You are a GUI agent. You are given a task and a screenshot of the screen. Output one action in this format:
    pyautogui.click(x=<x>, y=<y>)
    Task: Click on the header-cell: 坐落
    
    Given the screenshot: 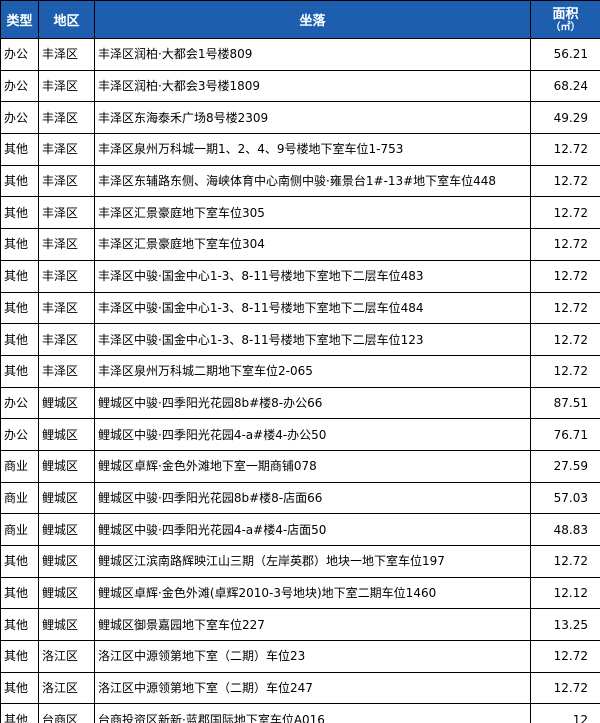 What is the action you would take?
    pyautogui.click(x=312, y=19)
    